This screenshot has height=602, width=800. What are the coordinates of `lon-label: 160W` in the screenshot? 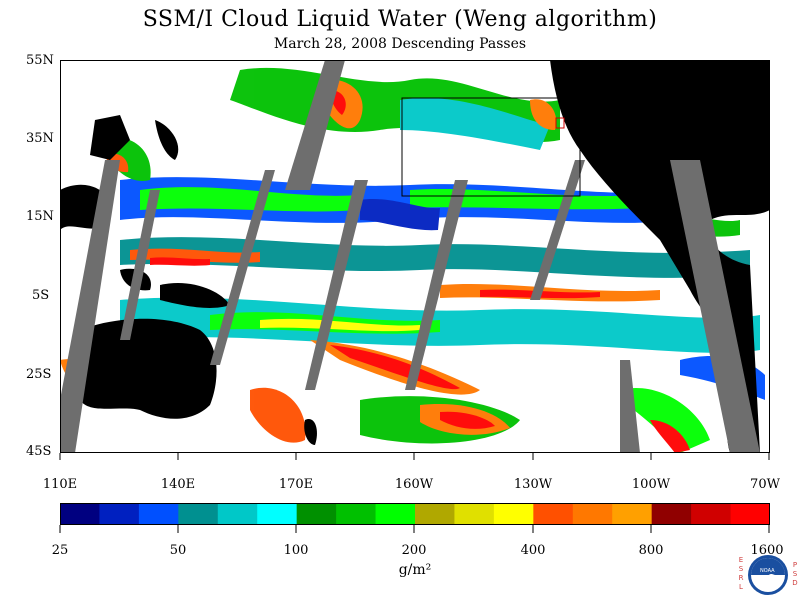 It's located at (414, 484).